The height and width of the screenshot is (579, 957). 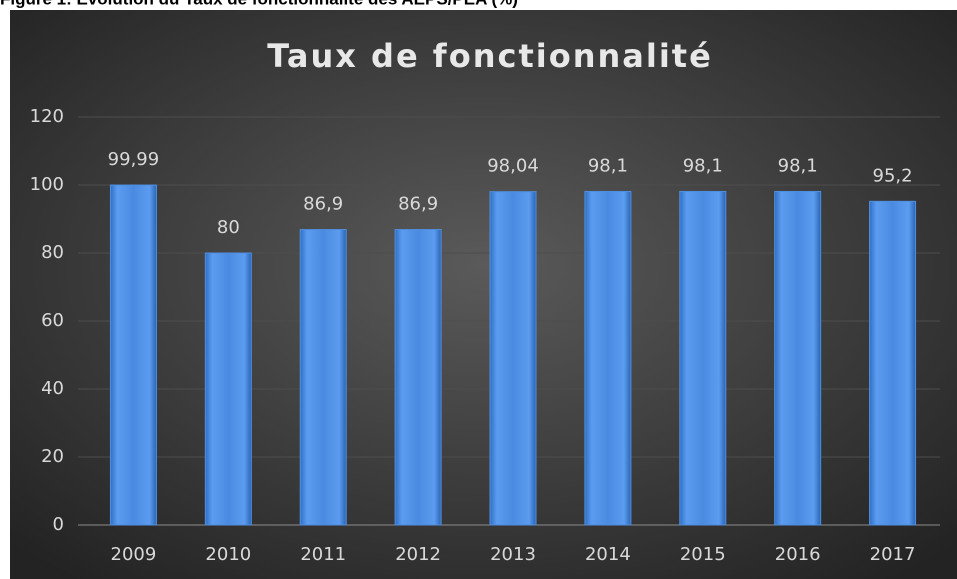 What do you see at coordinates (490, 56) in the screenshot?
I see `chart-title: Taux de fonctionnalité` at bounding box center [490, 56].